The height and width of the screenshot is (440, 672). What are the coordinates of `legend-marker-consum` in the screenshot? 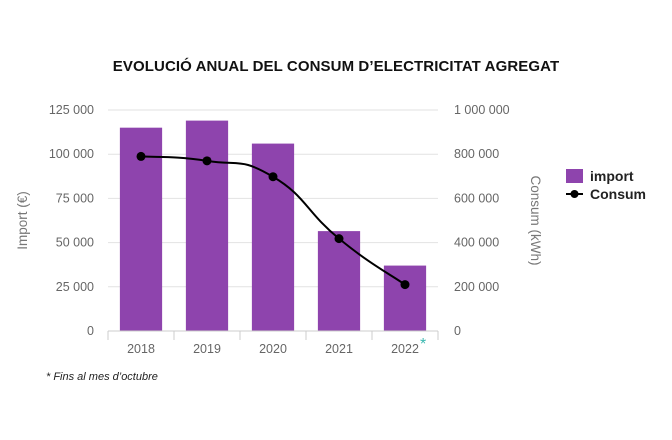 It's located at (574, 194).